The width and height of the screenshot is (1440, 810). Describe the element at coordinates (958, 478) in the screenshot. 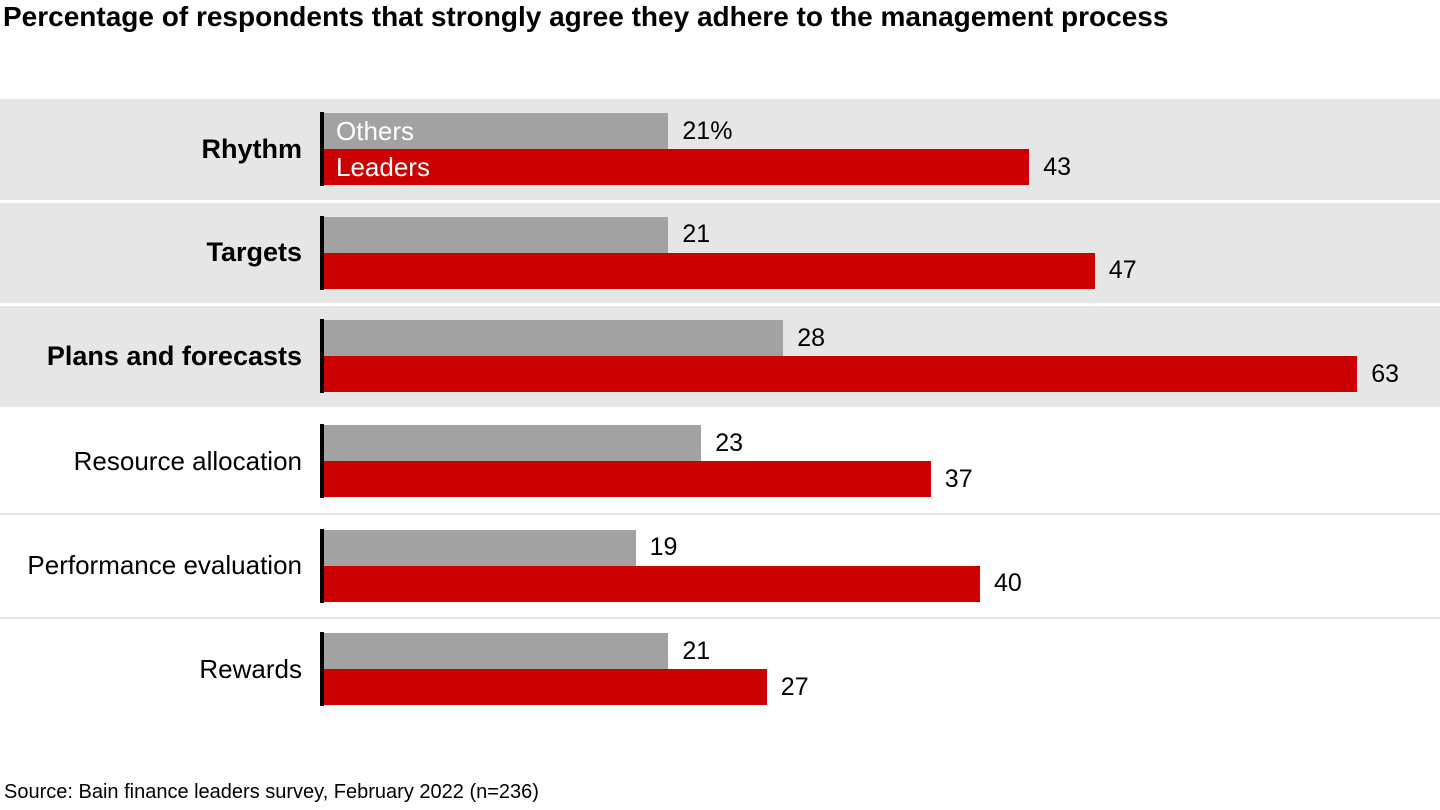

I see `leaders-value-label: 37` at that location.